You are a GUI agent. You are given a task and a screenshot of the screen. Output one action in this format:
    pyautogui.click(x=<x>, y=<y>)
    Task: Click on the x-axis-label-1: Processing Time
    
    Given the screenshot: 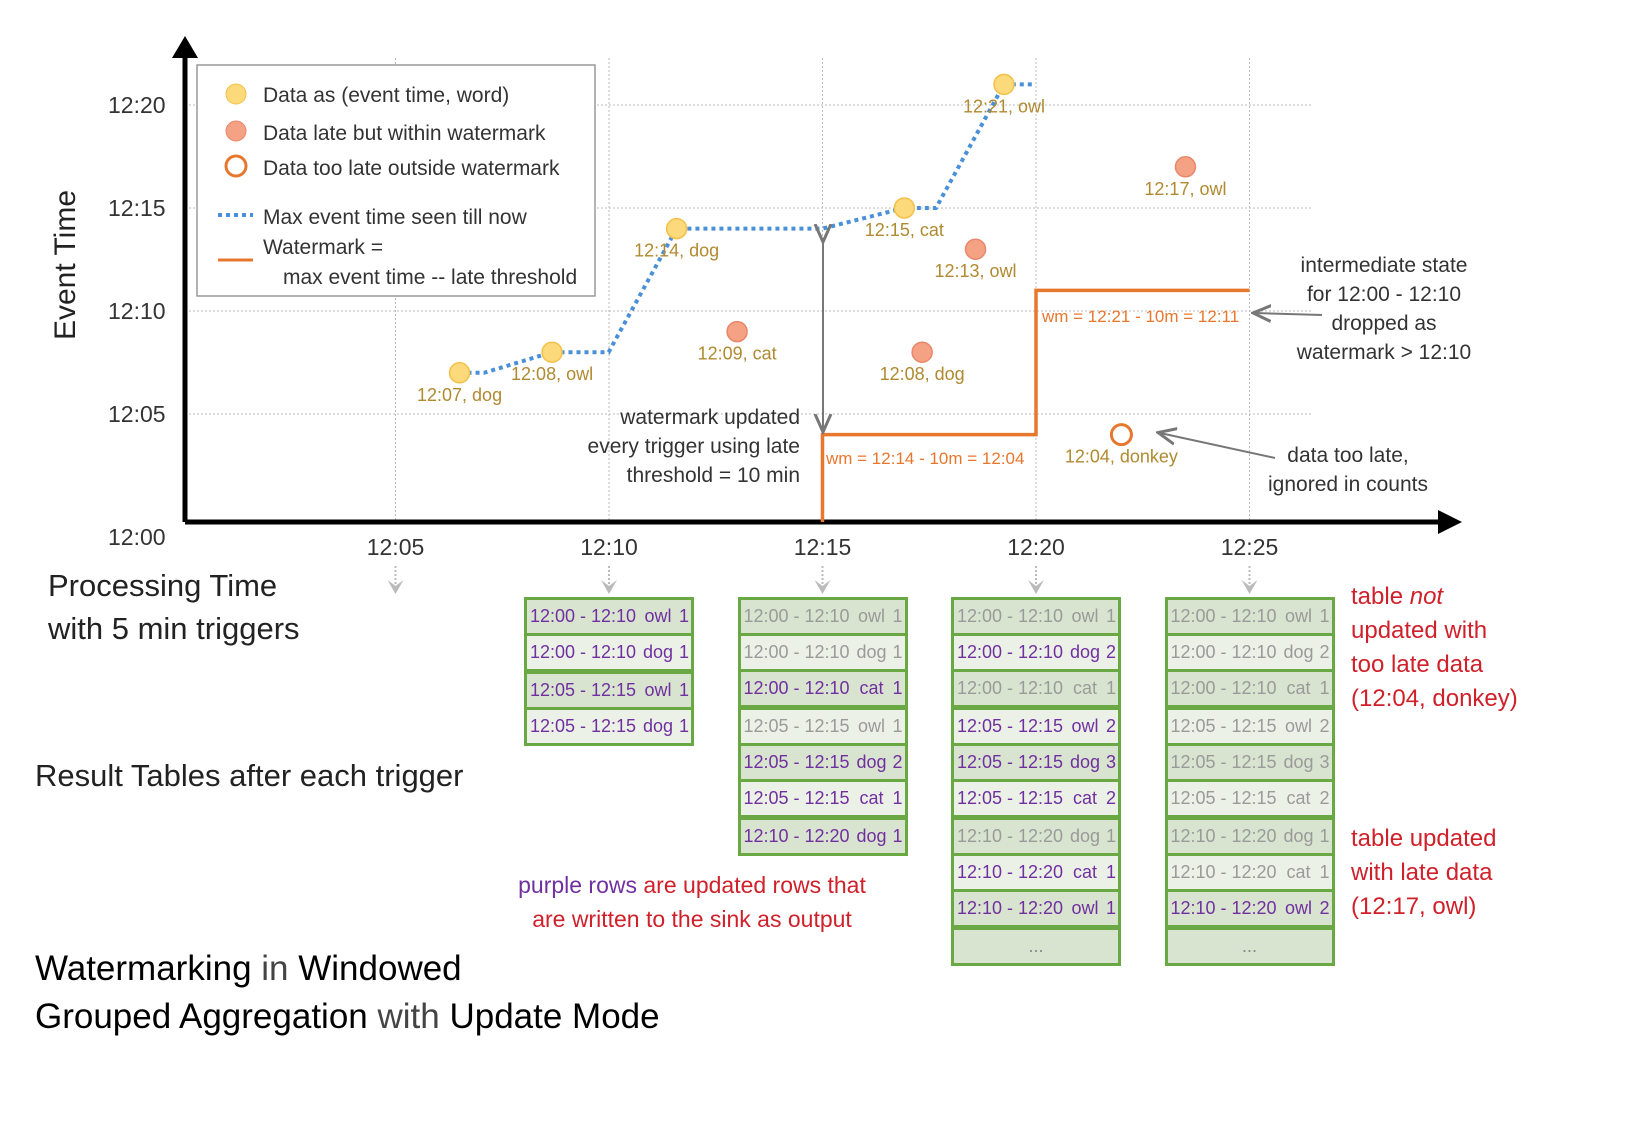 What is the action you would take?
    pyautogui.click(x=162, y=585)
    